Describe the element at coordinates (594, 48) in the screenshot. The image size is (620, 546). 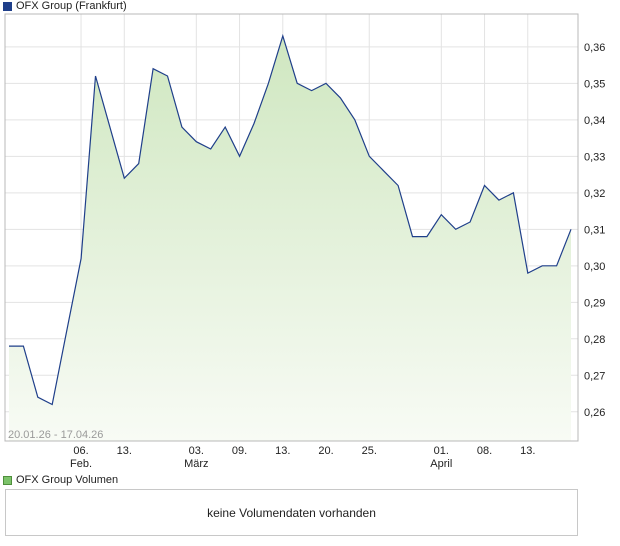
I see `y-tick-label: 0,36` at that location.